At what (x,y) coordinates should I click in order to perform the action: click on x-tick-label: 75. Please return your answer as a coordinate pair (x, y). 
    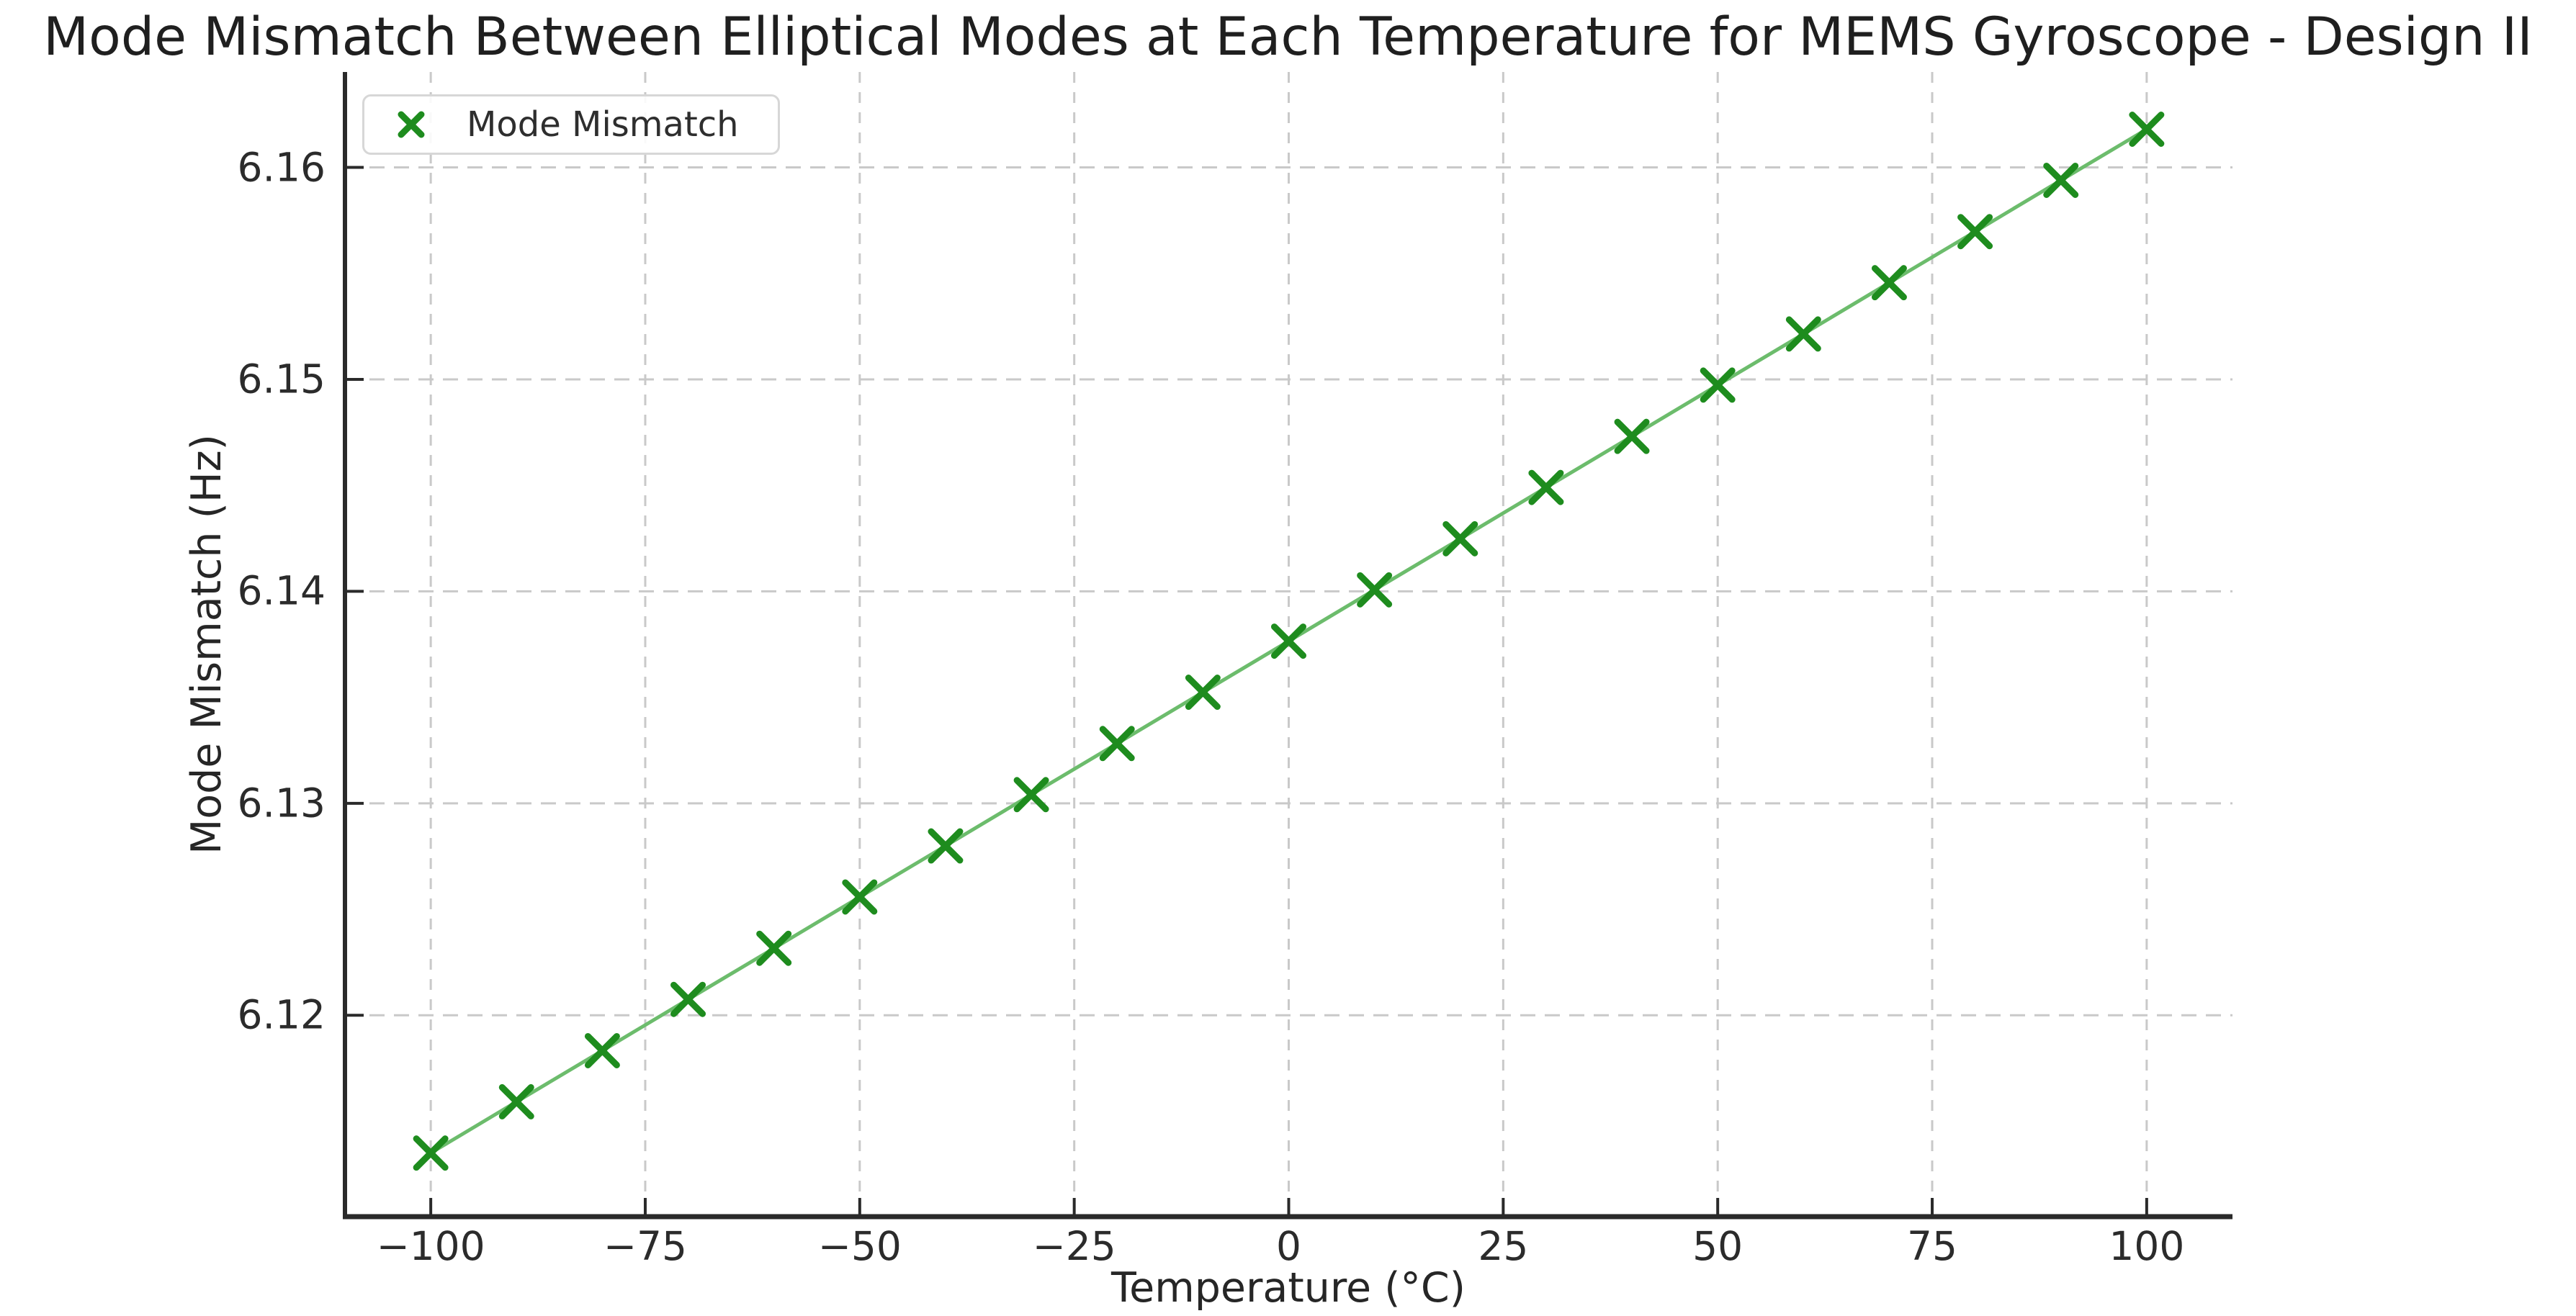
    Looking at the image, I should click on (1932, 1246).